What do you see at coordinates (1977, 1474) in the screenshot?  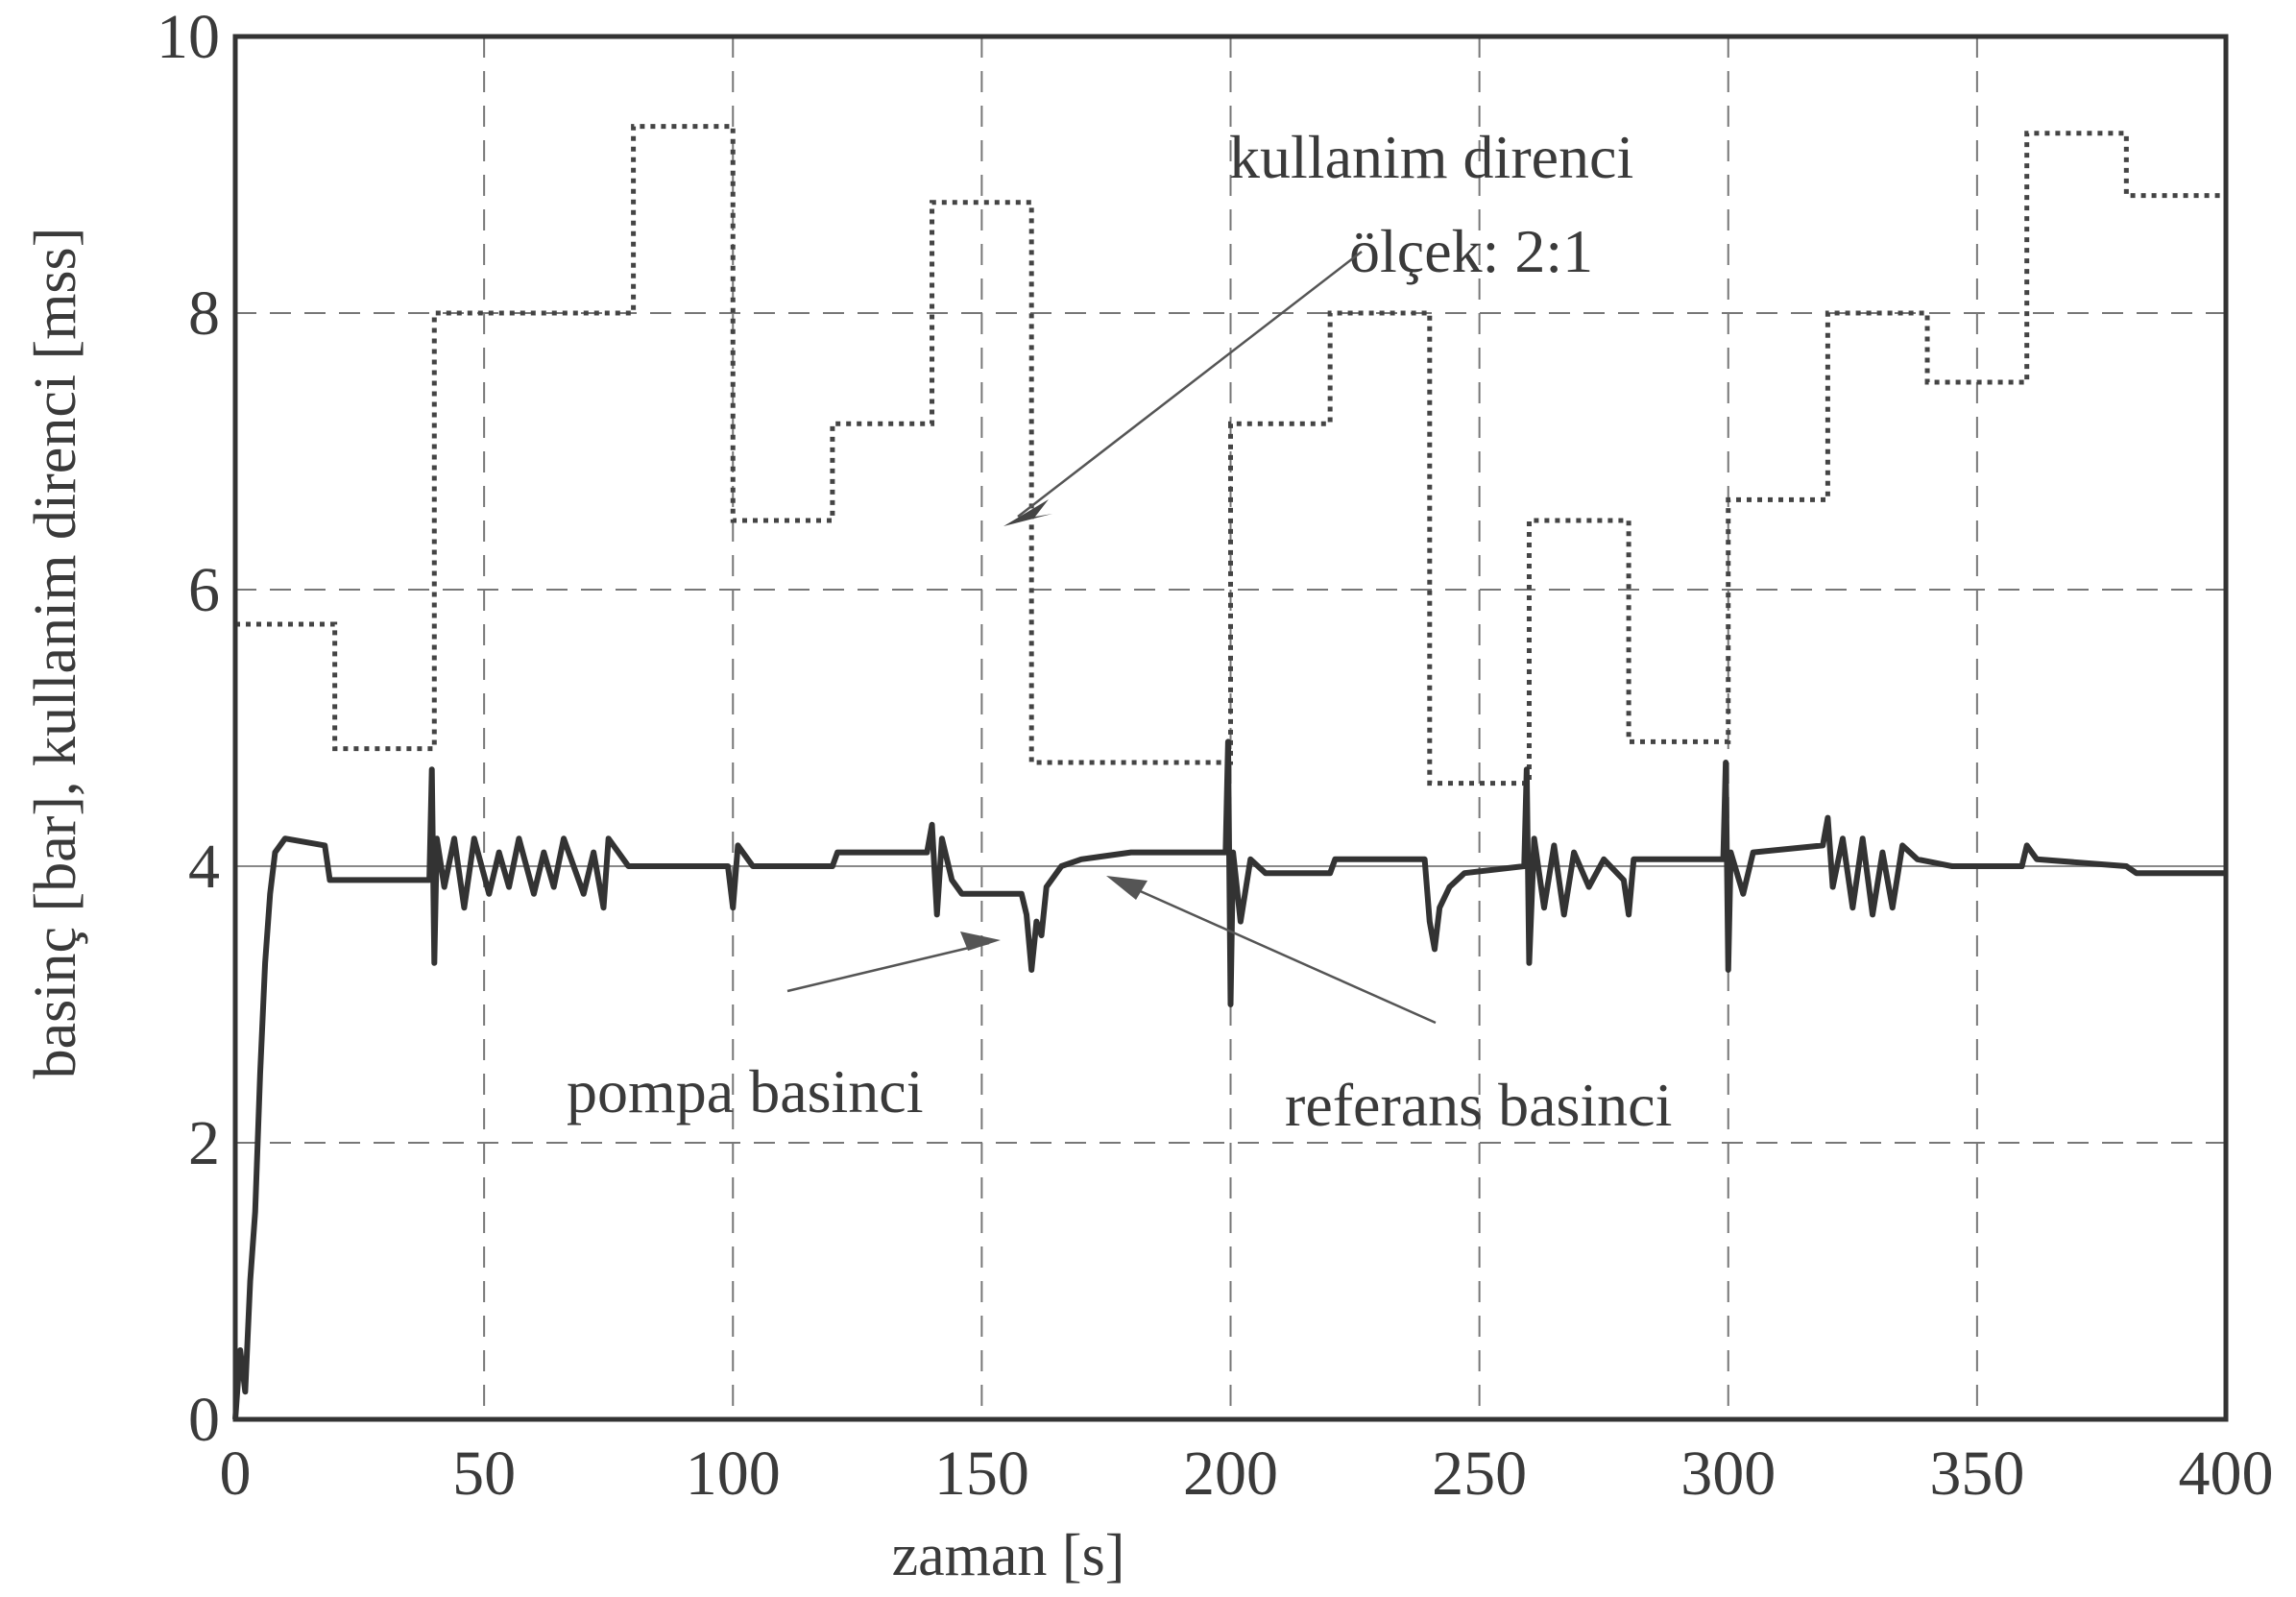 I see `x-tick-label: 350` at bounding box center [1977, 1474].